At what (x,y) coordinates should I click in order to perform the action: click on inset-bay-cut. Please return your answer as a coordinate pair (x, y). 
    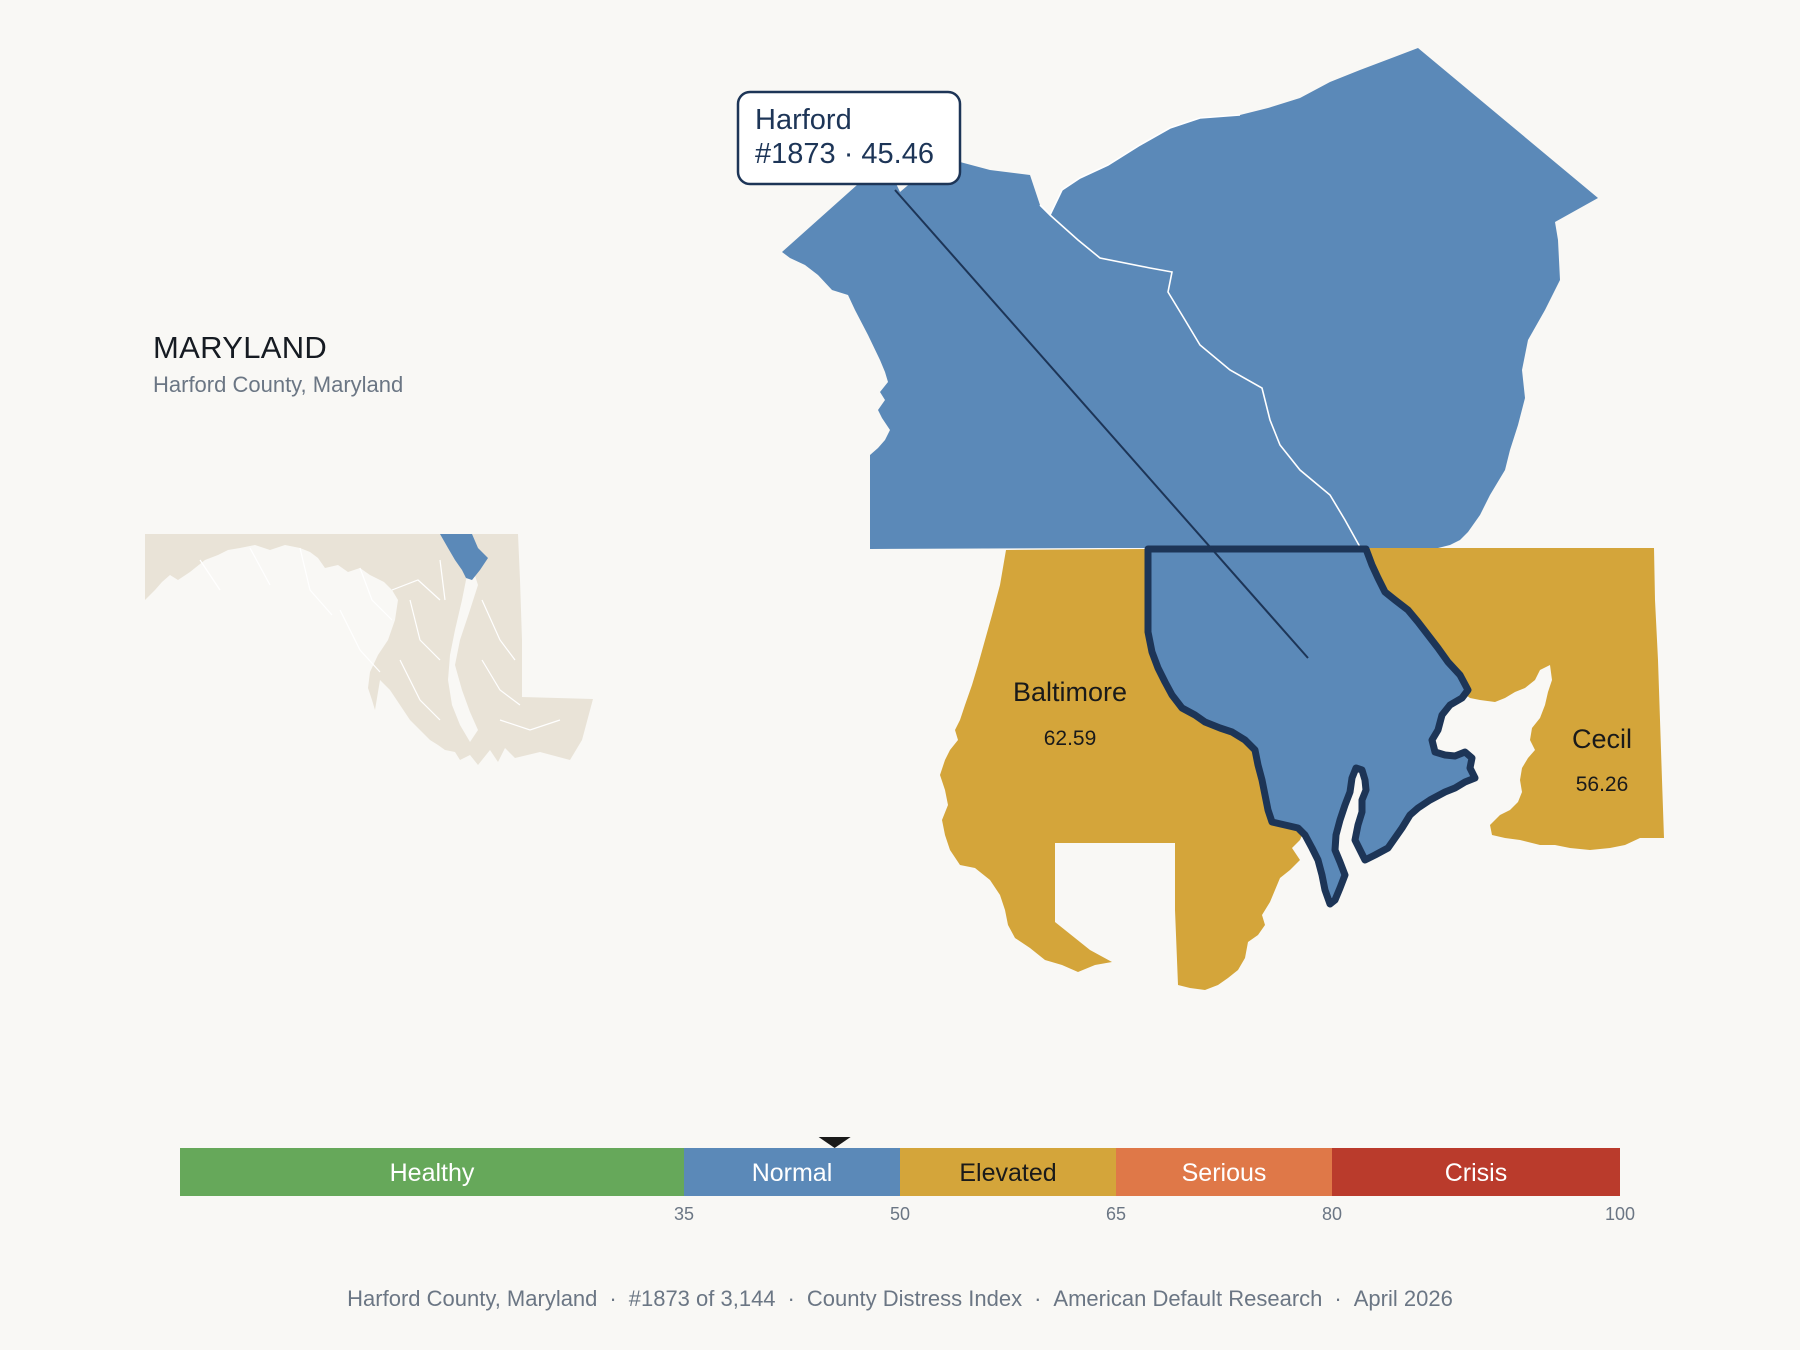
    Looking at the image, I should click on (463, 651).